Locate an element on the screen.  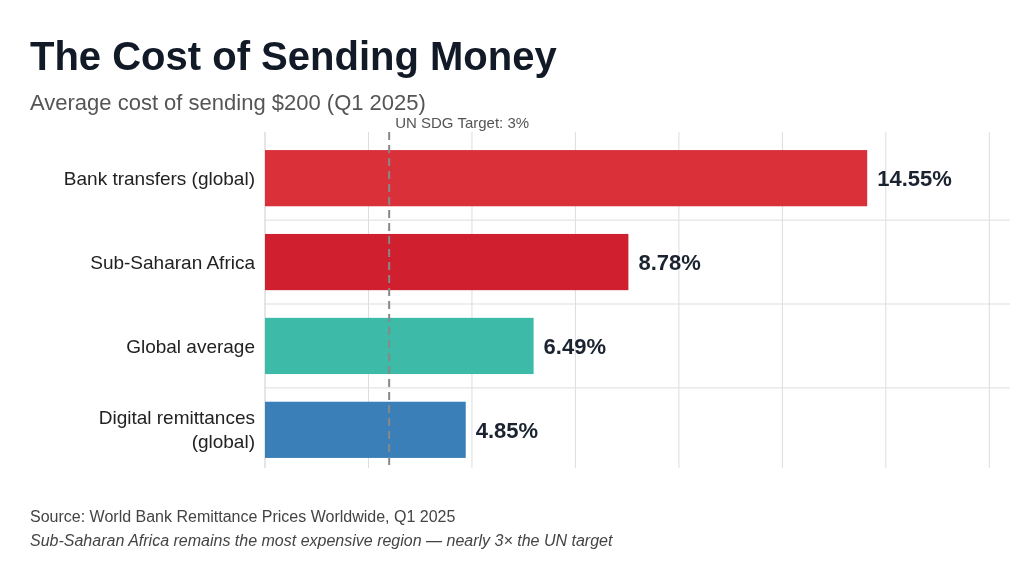
data-label: 14.55% is located at coordinates (914, 178).